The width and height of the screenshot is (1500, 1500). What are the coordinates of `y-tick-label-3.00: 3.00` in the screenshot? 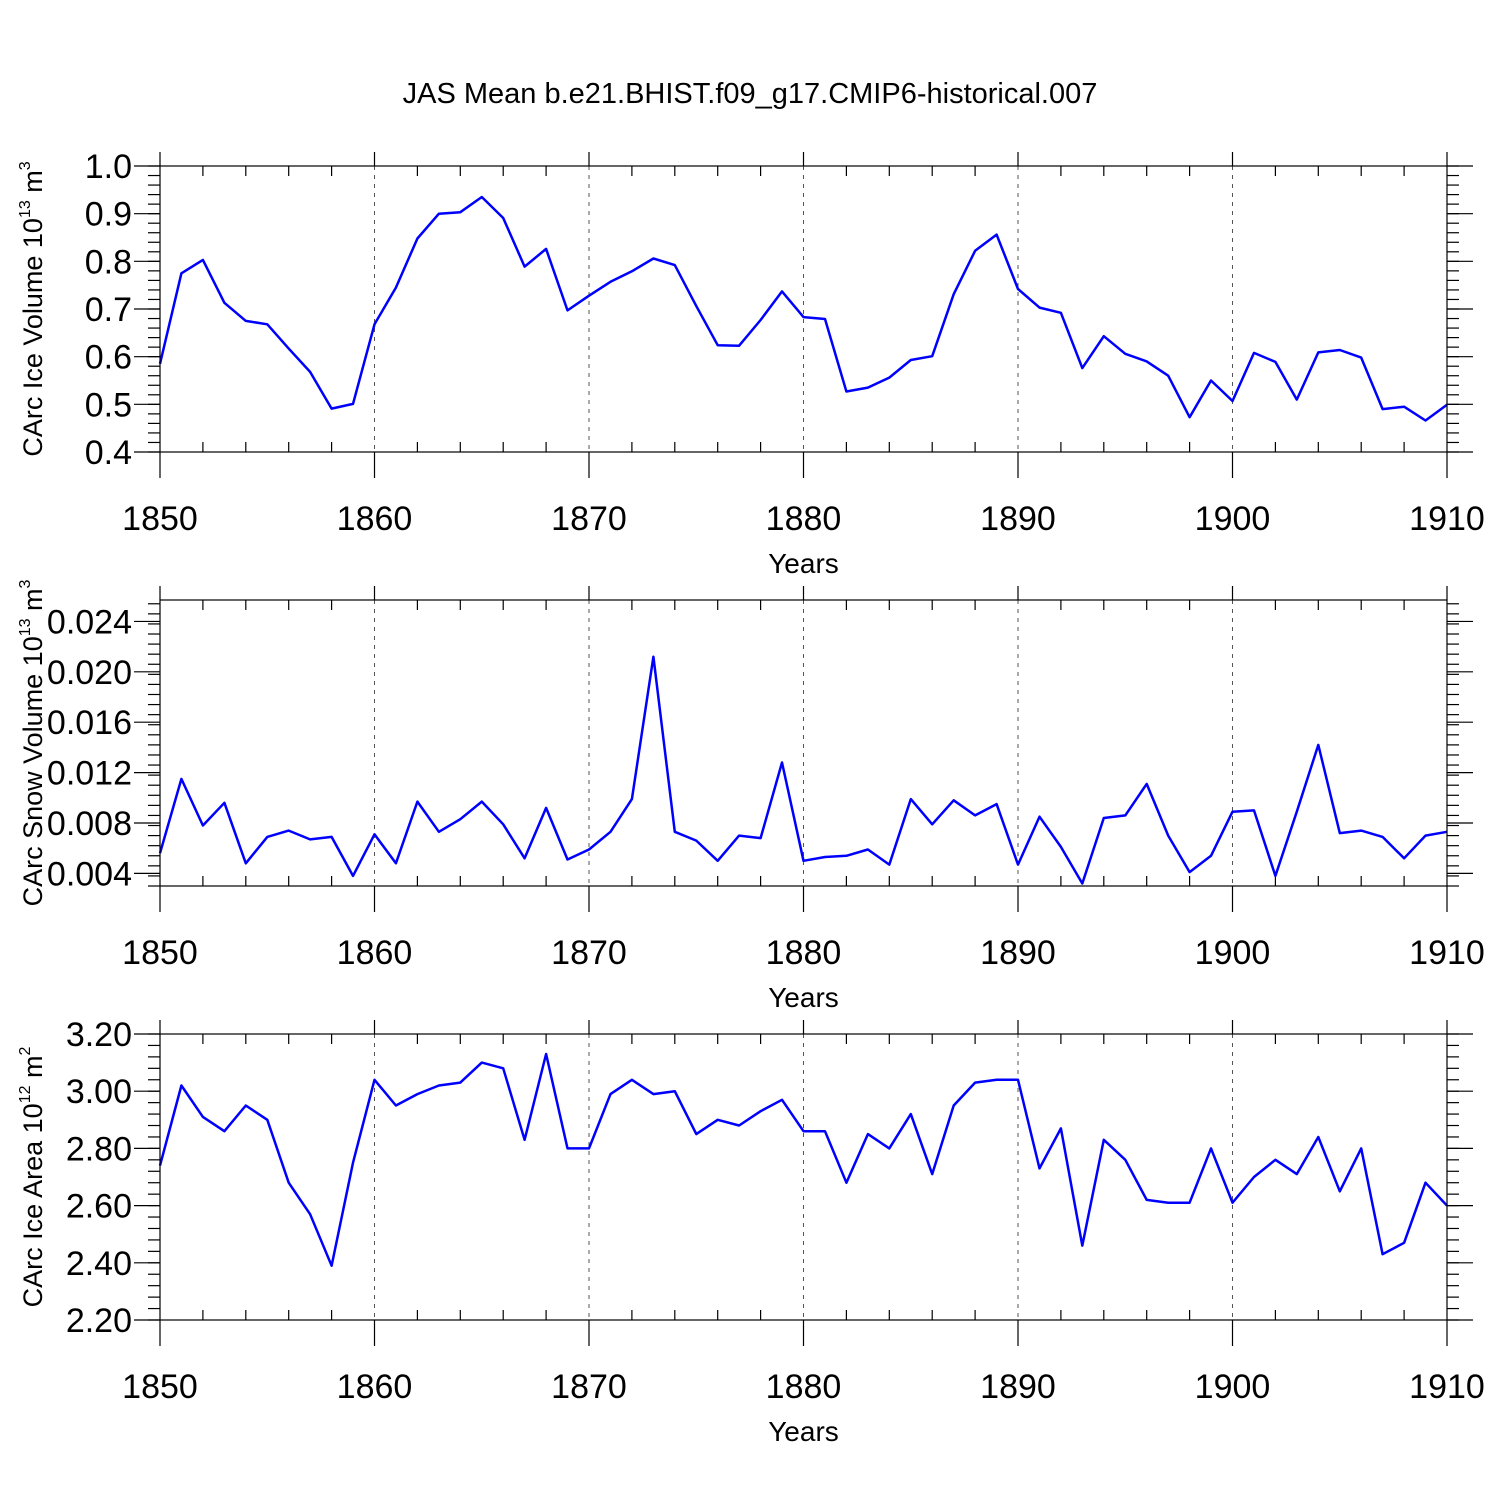 It's located at (99, 1092).